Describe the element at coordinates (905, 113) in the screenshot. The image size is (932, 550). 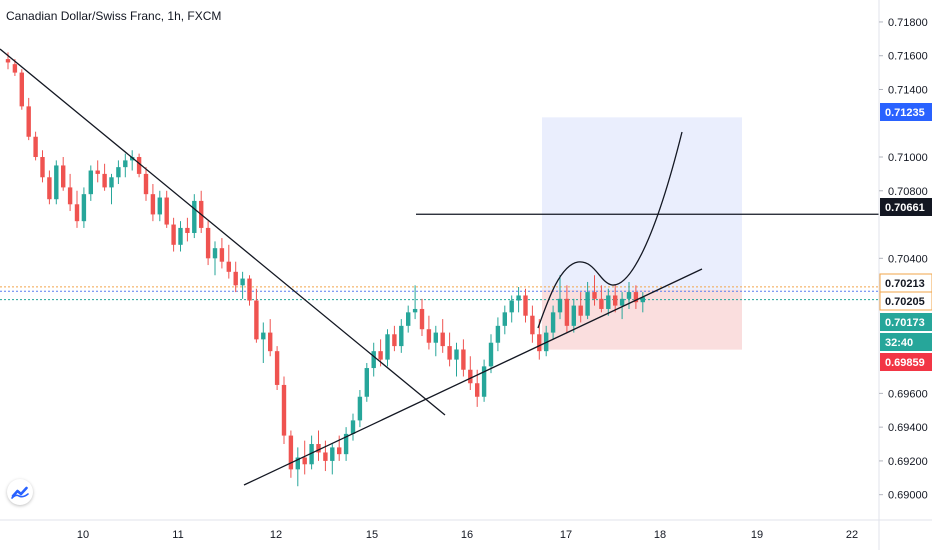
I see `svg-text: 0.71235` at that location.